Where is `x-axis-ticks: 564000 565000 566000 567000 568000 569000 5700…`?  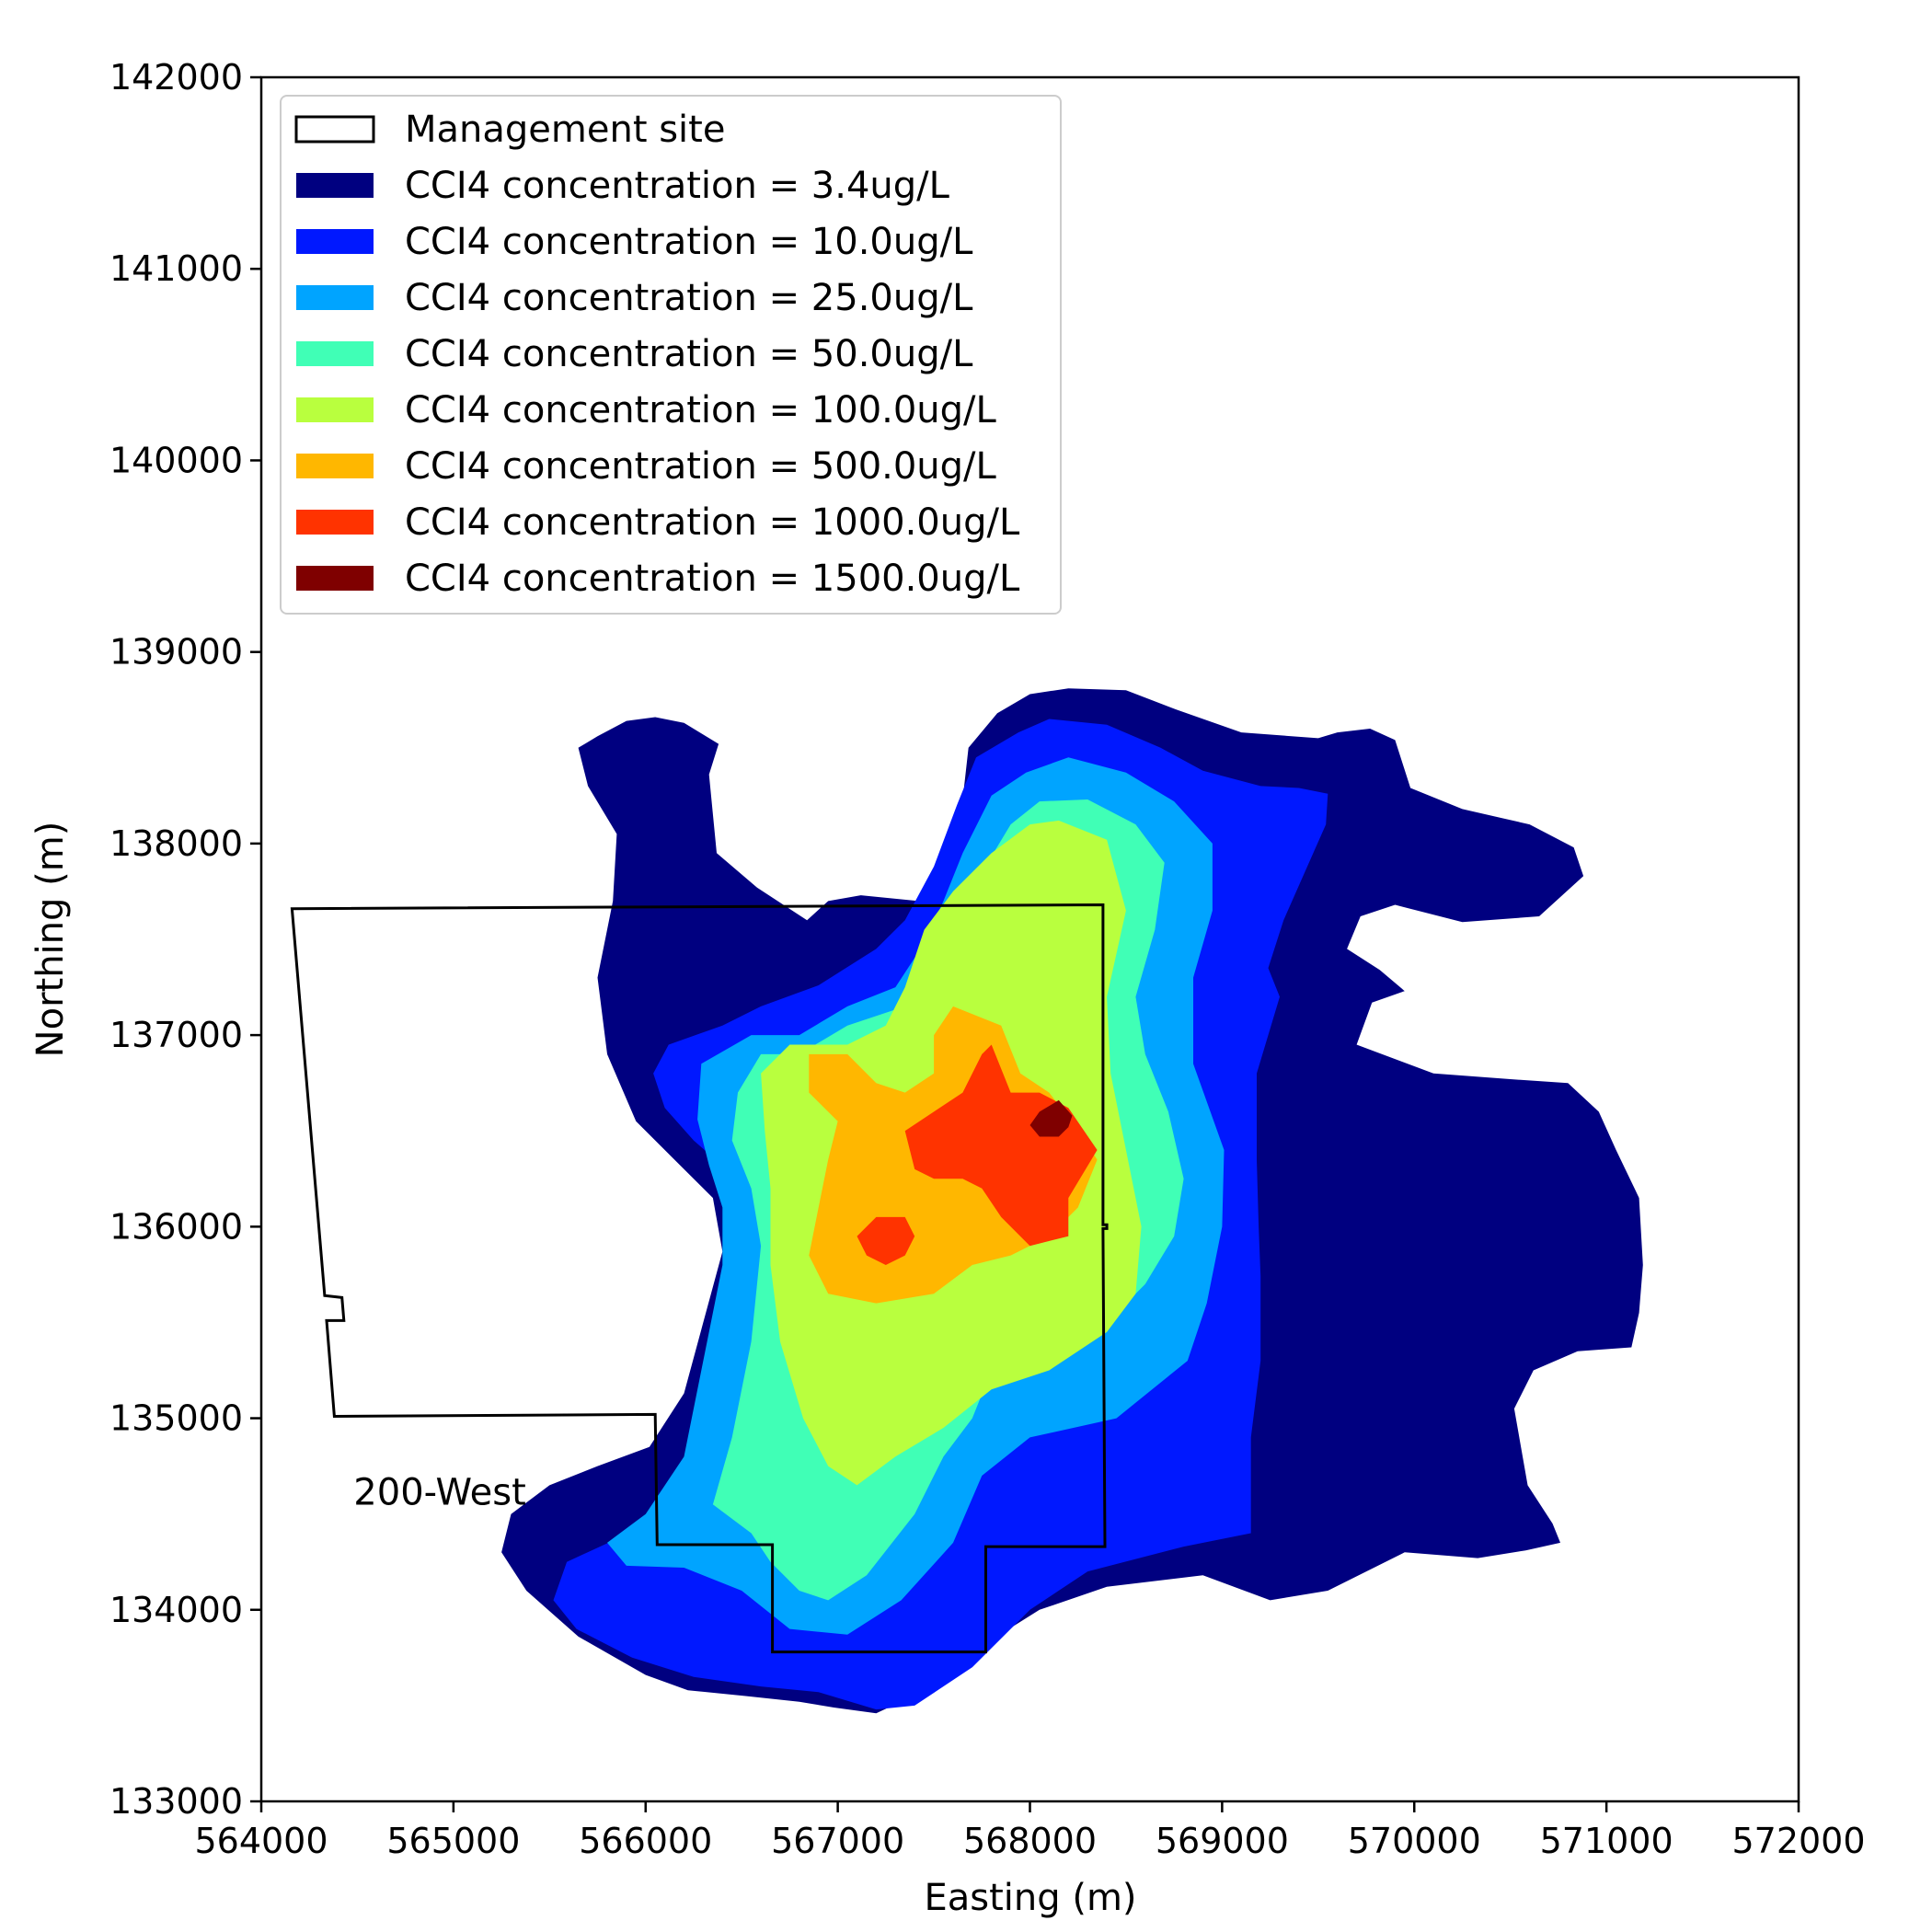 x-axis-ticks: 564000 565000 566000 567000 568000 569000 5700… is located at coordinates (1030, 1831).